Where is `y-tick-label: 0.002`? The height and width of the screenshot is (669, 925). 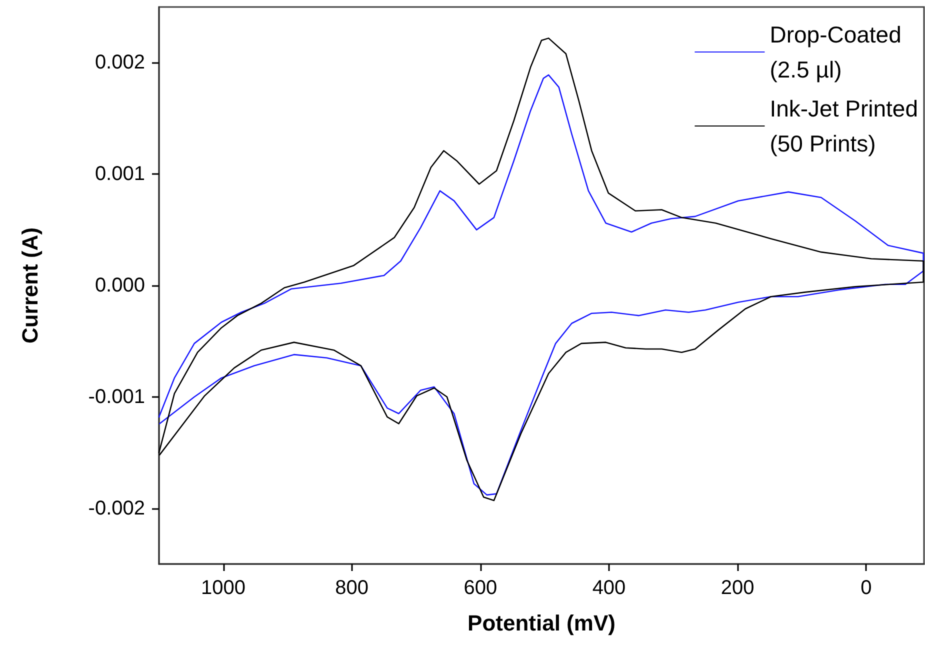 y-tick-label: 0.002 is located at coordinates (119, 63).